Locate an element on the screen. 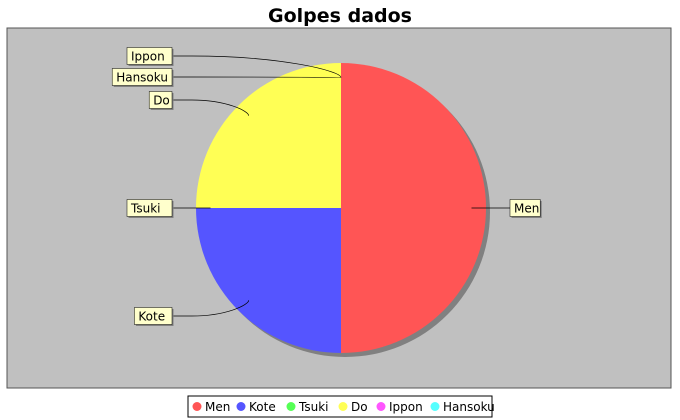 This screenshot has height=420, width=680. leader-line-ippon is located at coordinates (257, 66).